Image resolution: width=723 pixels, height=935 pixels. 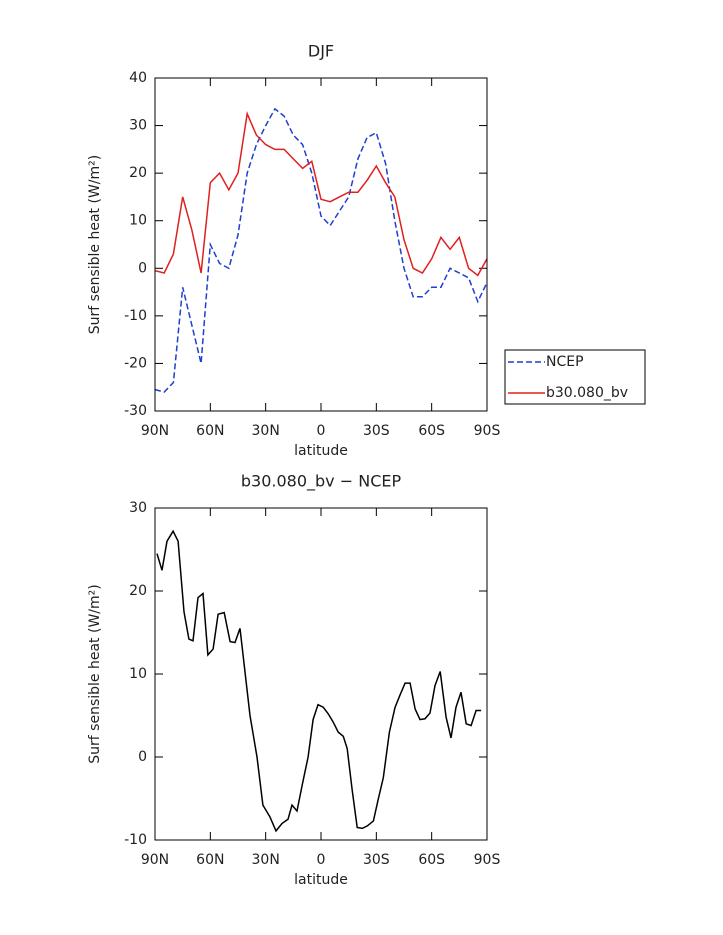 I want to click on y-tick-label: -30, so click(x=135, y=411).